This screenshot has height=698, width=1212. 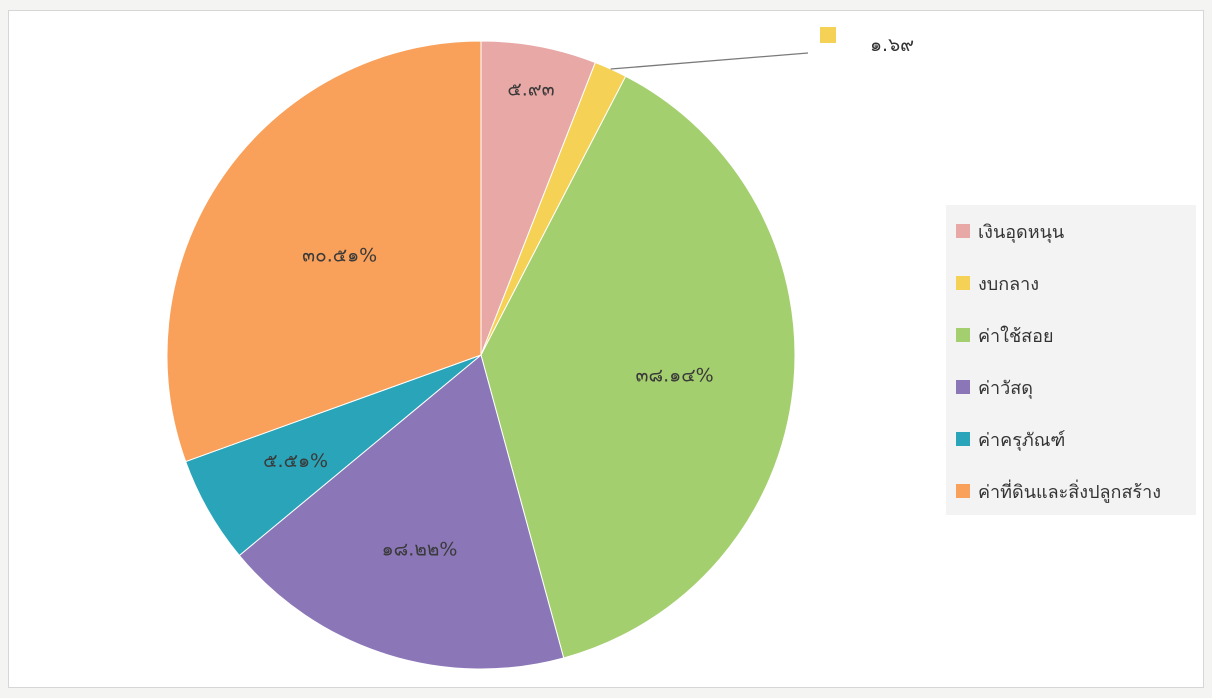 I want to click on legend-item-land-buildings: ค่าที่ดินและสิ่งปลูกสร้าง, so click(x=1058, y=491).